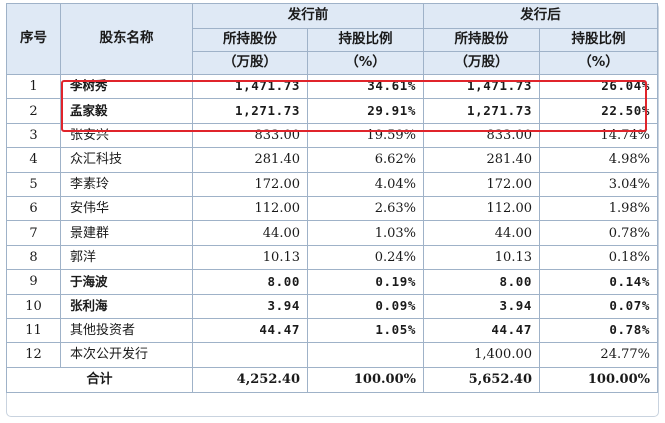 The image size is (665, 423). Describe the element at coordinates (481, 282) in the screenshot. I see `after-shares: 8.00` at that location.